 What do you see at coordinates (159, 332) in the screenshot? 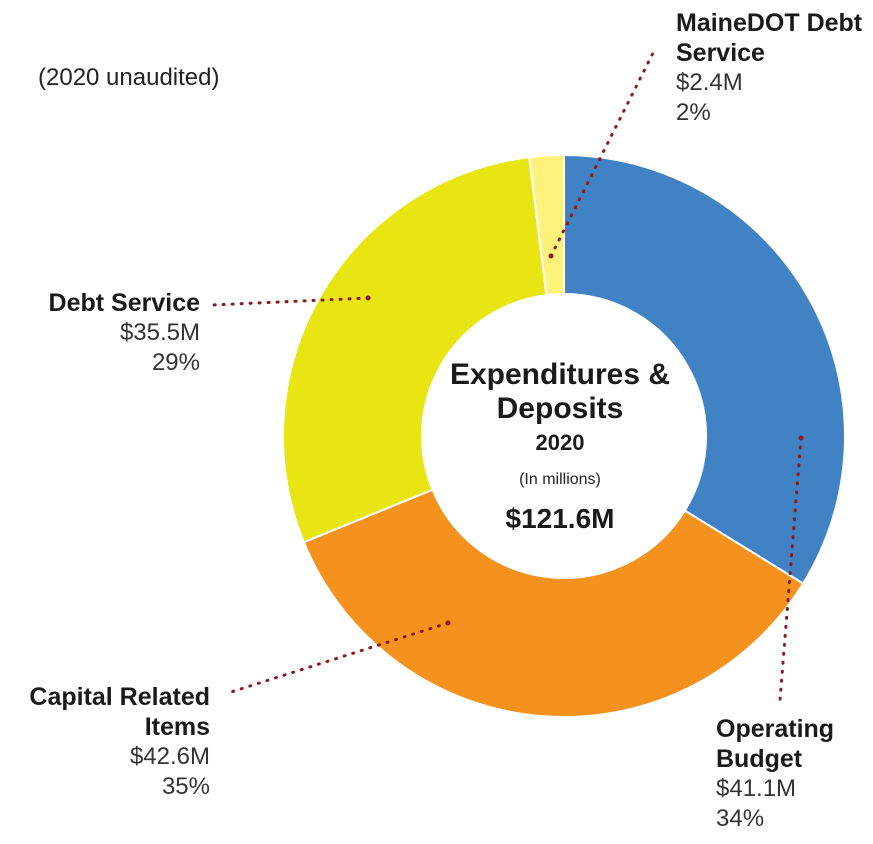
I see `slice-value: $35.5M` at bounding box center [159, 332].